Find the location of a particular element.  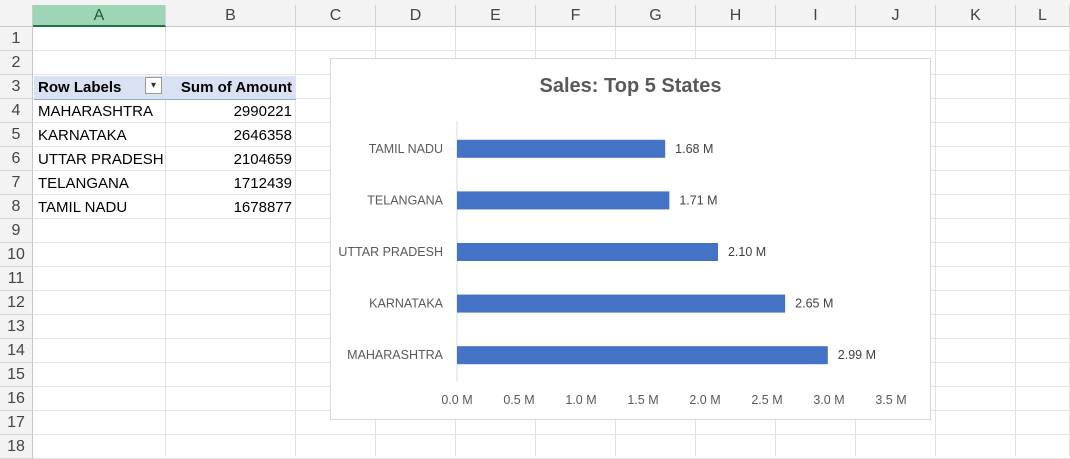

bar-karnataka is located at coordinates (621, 303).